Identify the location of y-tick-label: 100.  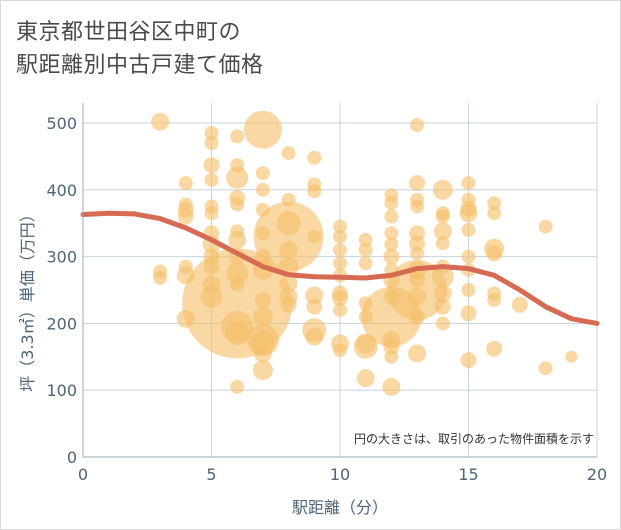
(61, 390).